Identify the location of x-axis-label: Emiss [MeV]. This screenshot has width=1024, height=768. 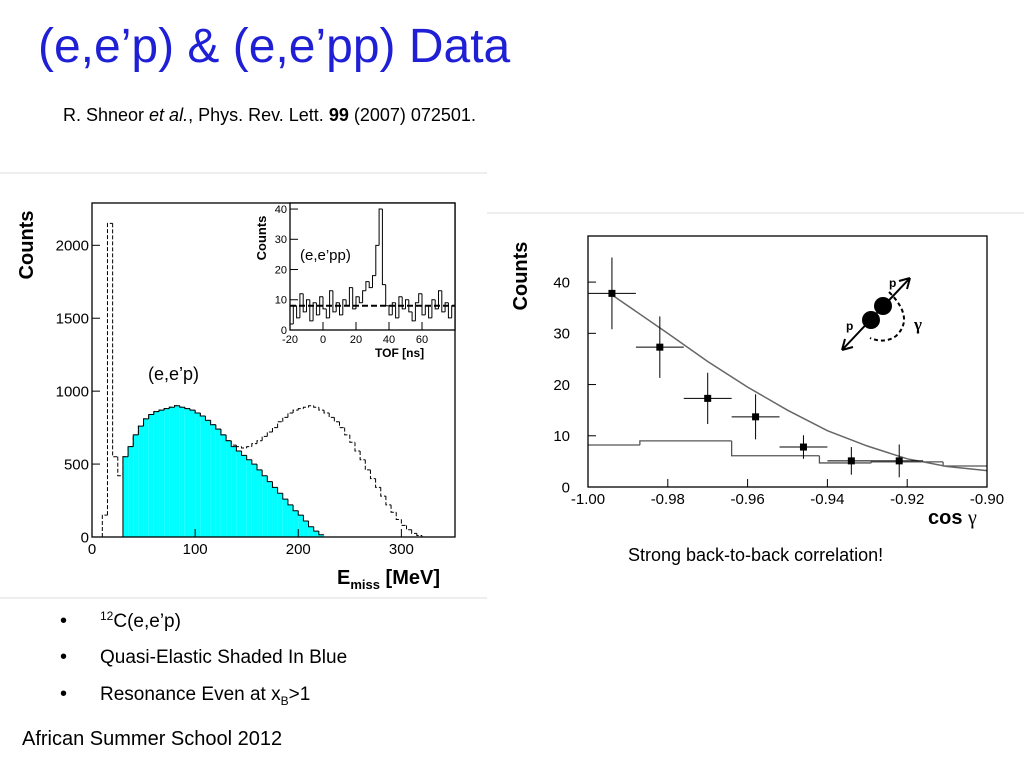
(388, 579).